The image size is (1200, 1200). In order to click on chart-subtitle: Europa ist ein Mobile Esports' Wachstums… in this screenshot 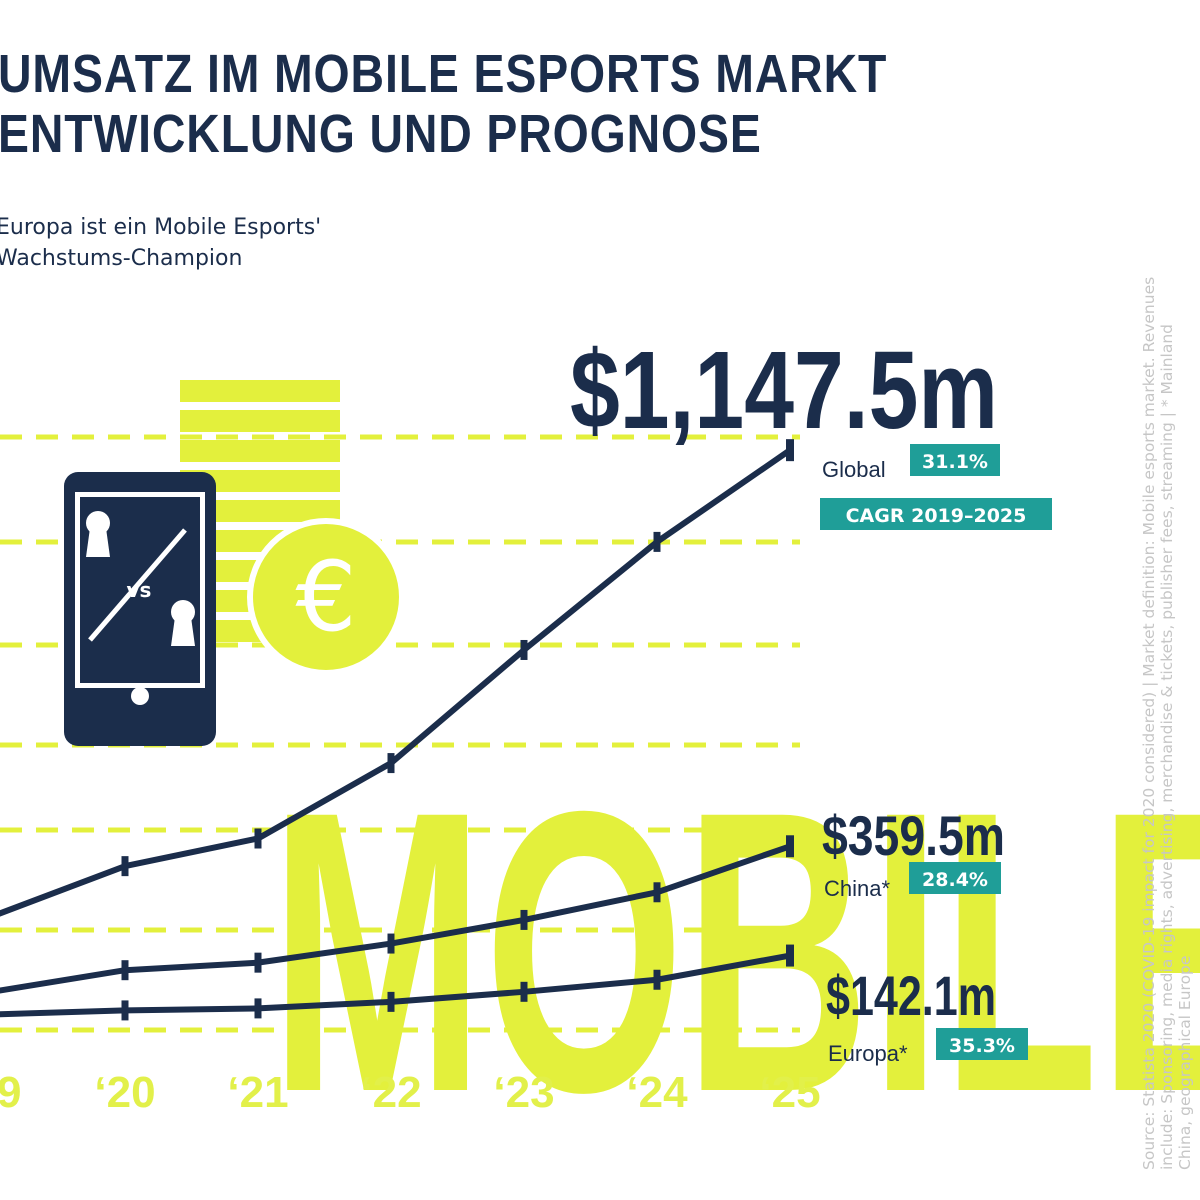, I will do `click(161, 243)`.